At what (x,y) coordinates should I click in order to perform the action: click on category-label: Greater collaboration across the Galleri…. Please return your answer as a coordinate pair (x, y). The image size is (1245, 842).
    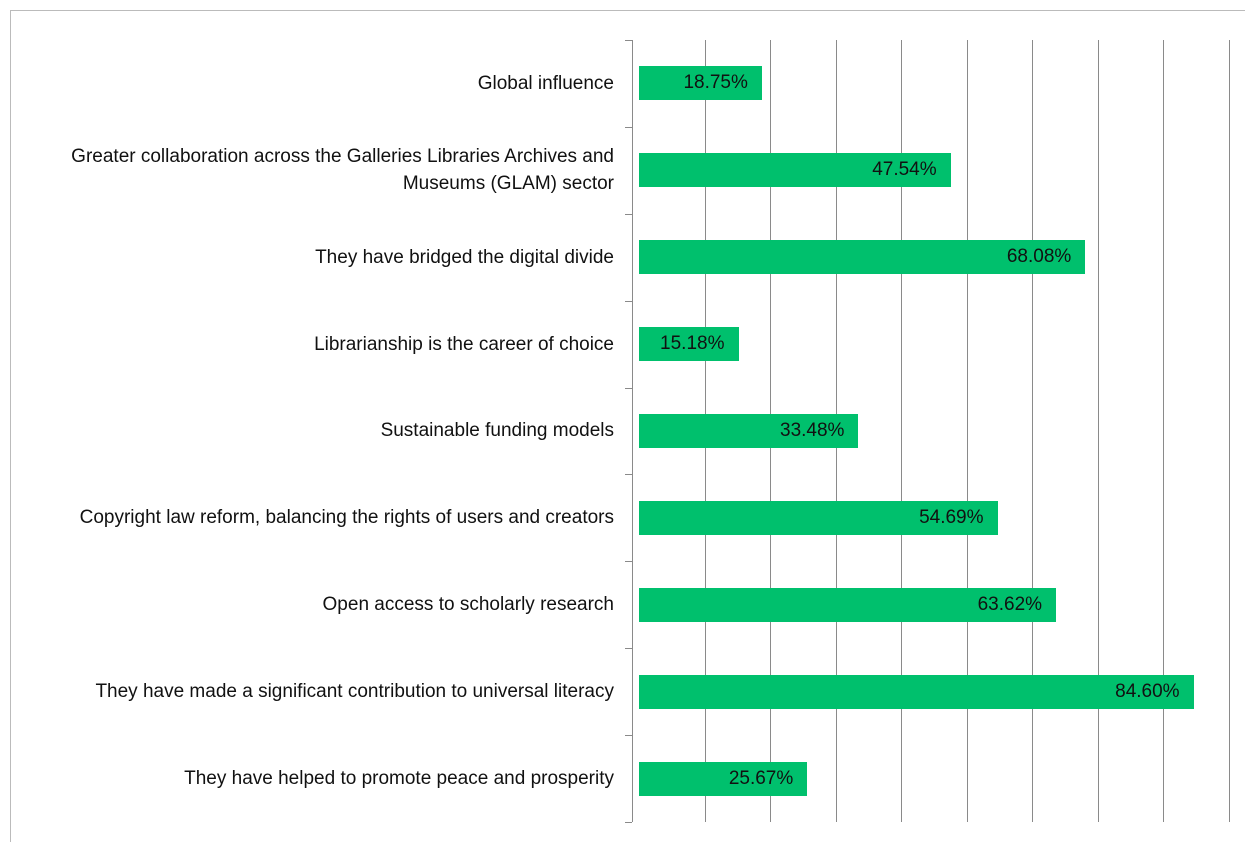
    Looking at the image, I should click on (342, 170).